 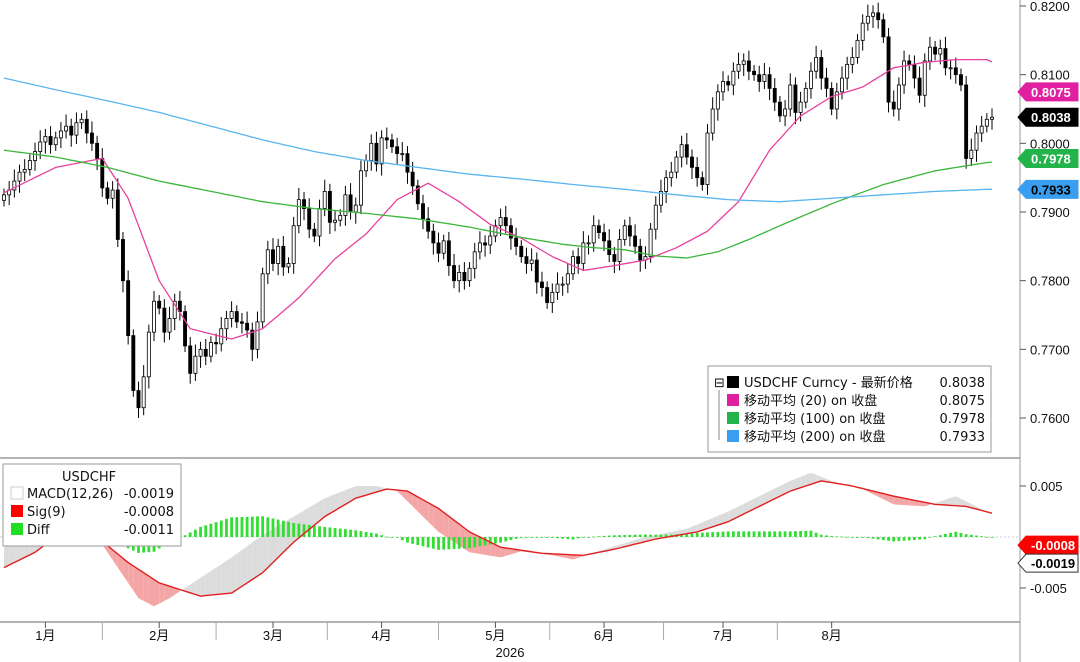 What do you see at coordinates (1048, 92) in the screenshot?
I see `tag-shape` at bounding box center [1048, 92].